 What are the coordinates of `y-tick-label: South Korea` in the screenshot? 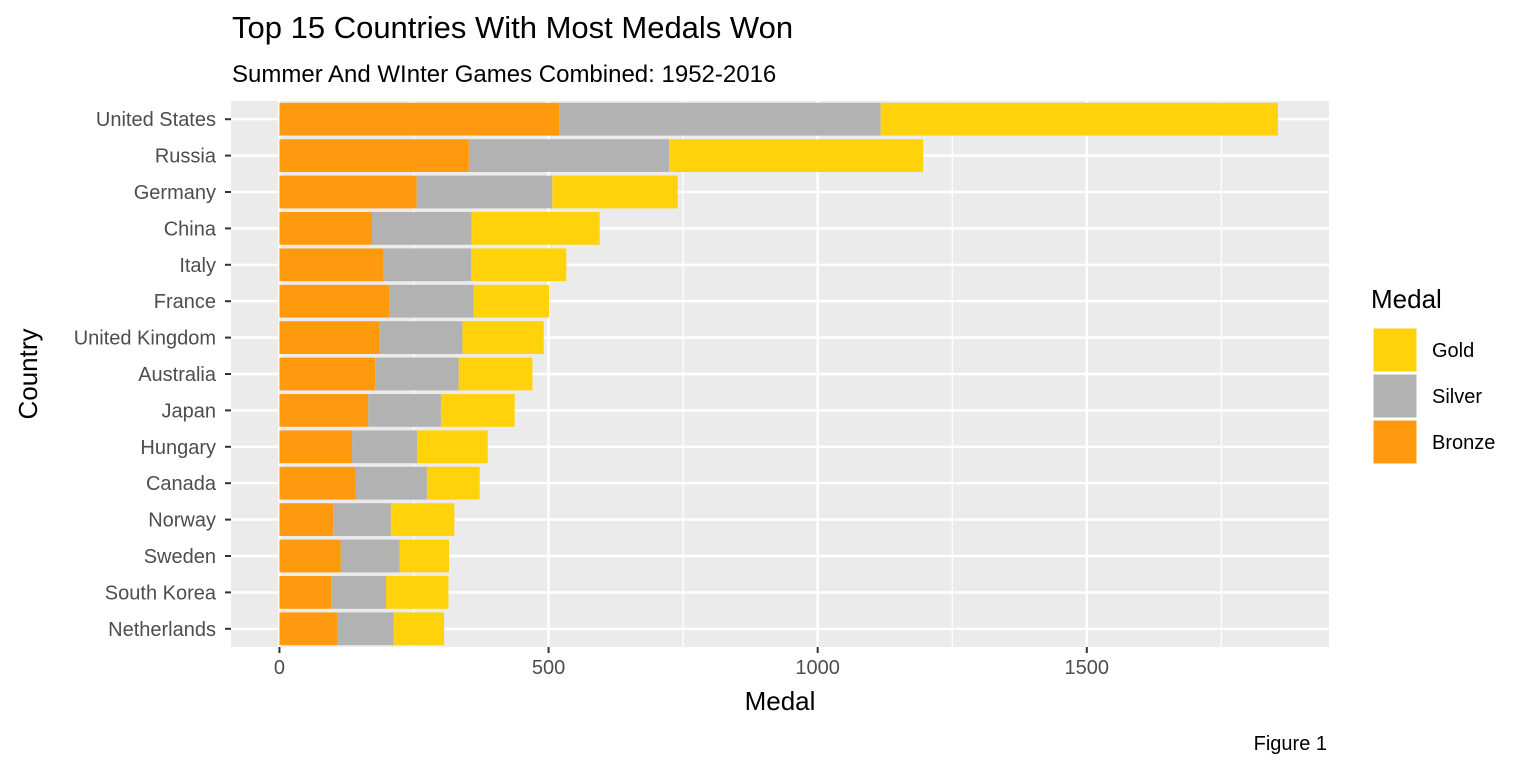 It's located at (161, 593).